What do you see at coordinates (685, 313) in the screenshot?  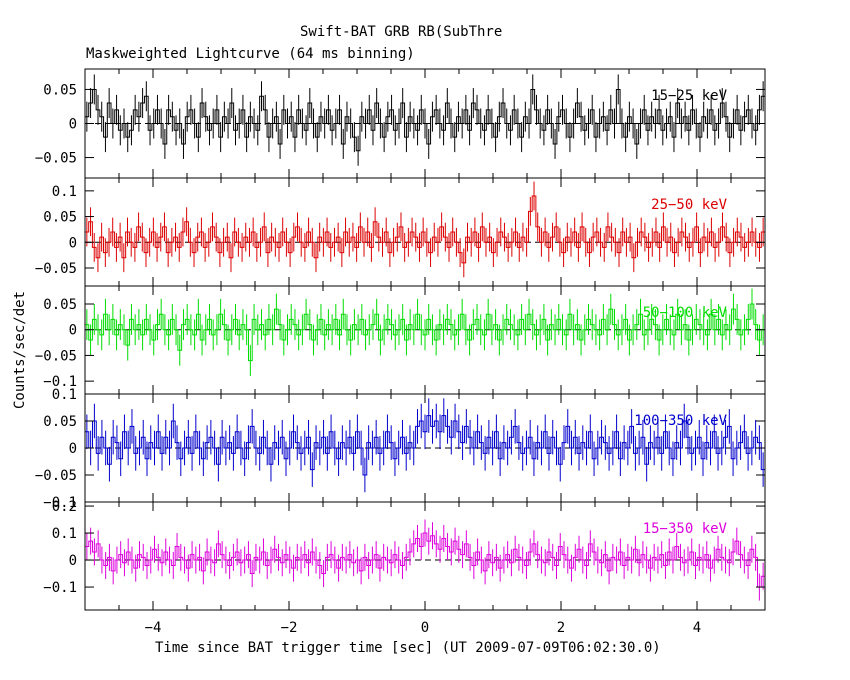 I see `series-label: 50−100 keV` at bounding box center [685, 313].